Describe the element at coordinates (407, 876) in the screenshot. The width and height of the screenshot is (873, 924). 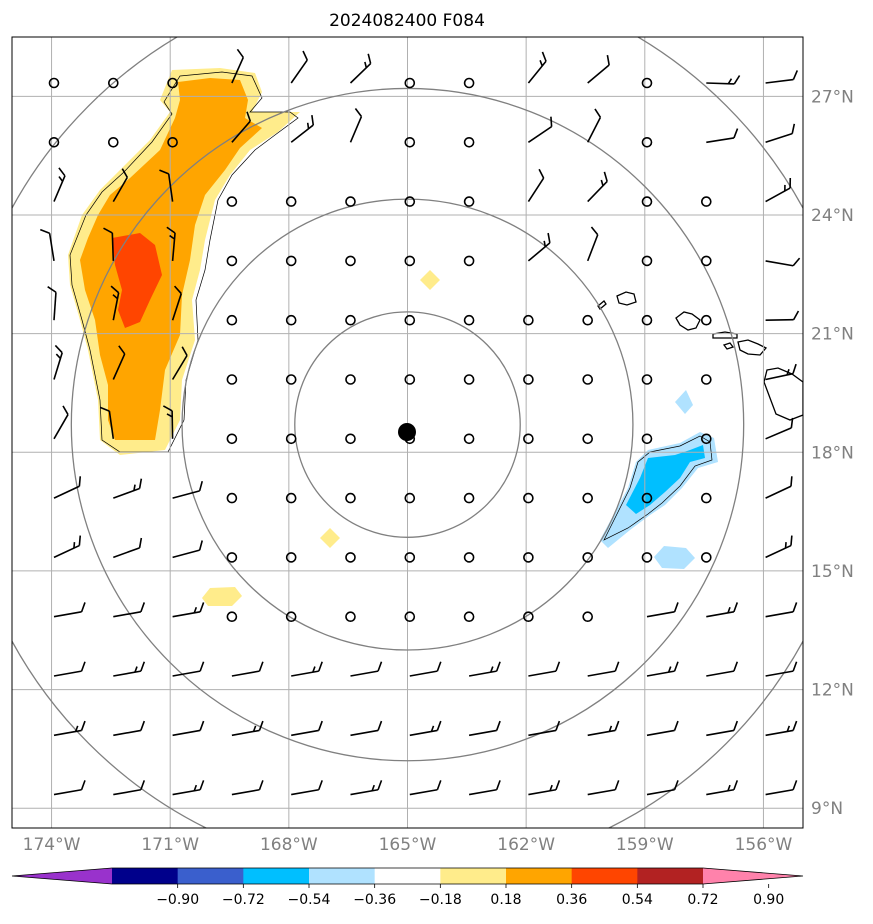
I see `colorbar-outline` at that location.